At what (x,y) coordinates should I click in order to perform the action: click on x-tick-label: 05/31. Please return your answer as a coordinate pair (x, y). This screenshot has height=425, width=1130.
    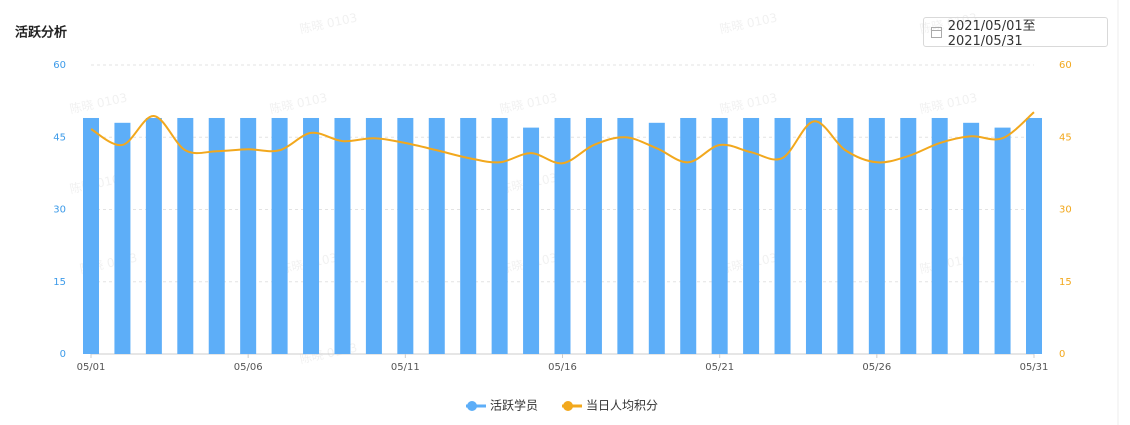
    Looking at the image, I should click on (1034, 367).